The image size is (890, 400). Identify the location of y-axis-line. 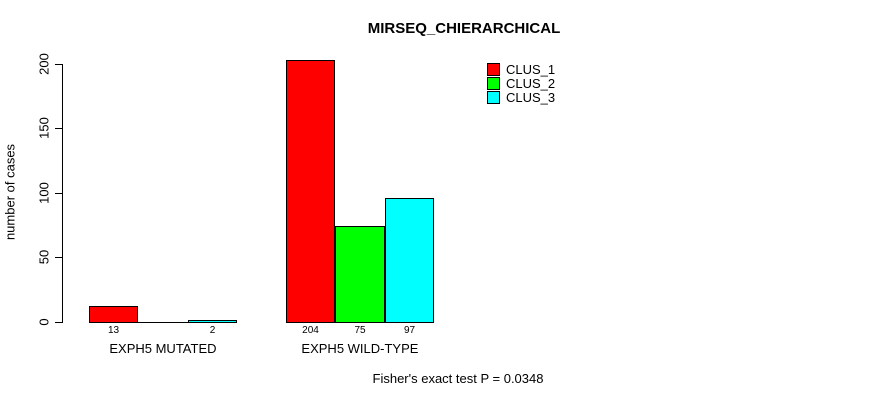
(62, 193).